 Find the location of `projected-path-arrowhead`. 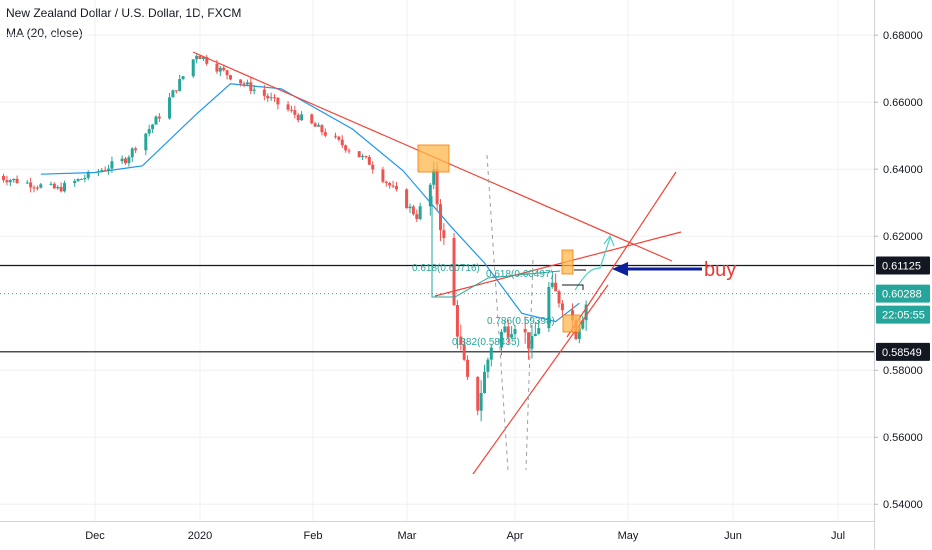

projected-path-arrowhead is located at coordinates (609, 240).